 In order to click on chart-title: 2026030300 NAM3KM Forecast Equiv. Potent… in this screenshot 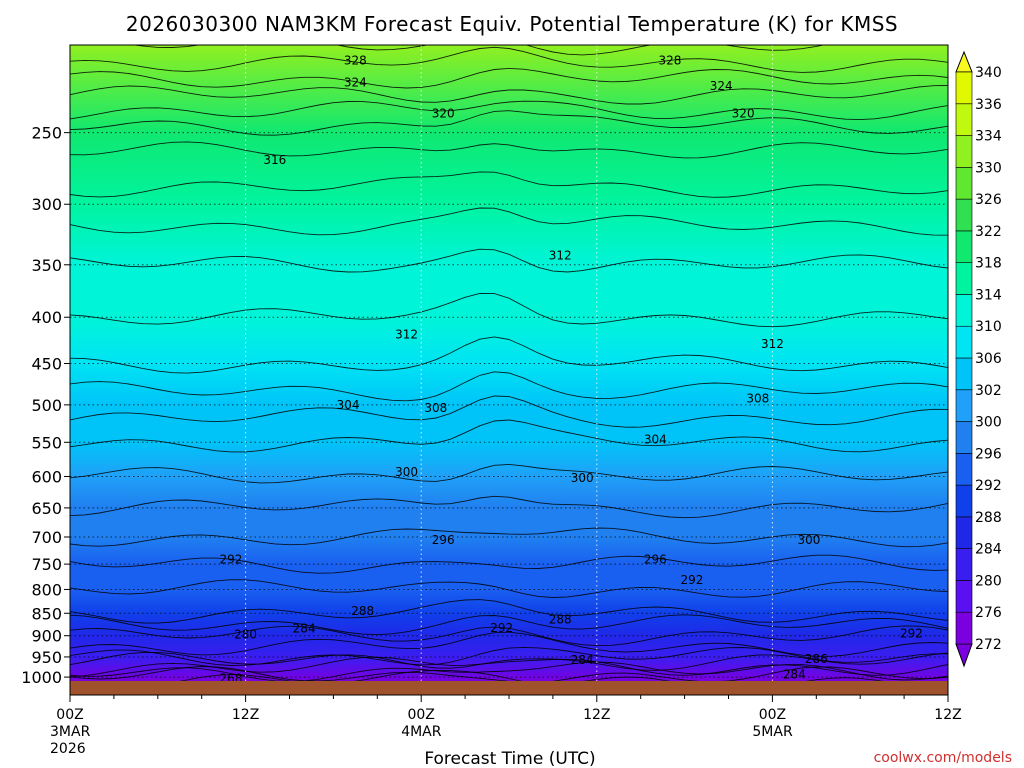, I will do `click(512, 24)`.